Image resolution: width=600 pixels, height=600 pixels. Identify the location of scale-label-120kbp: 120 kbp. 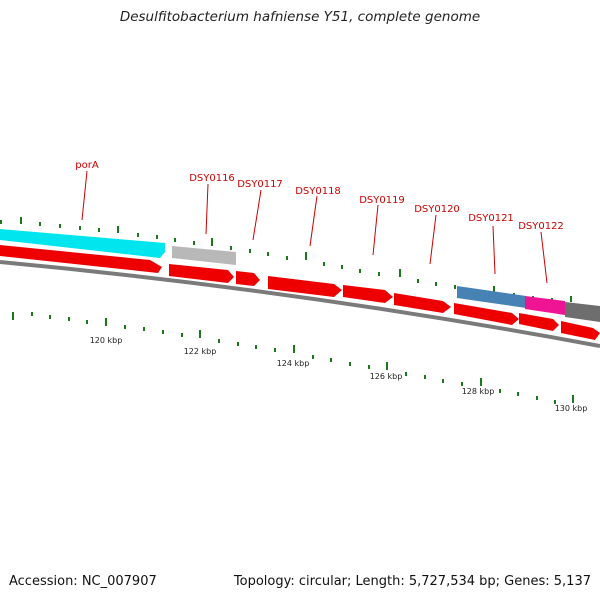
(106, 340).